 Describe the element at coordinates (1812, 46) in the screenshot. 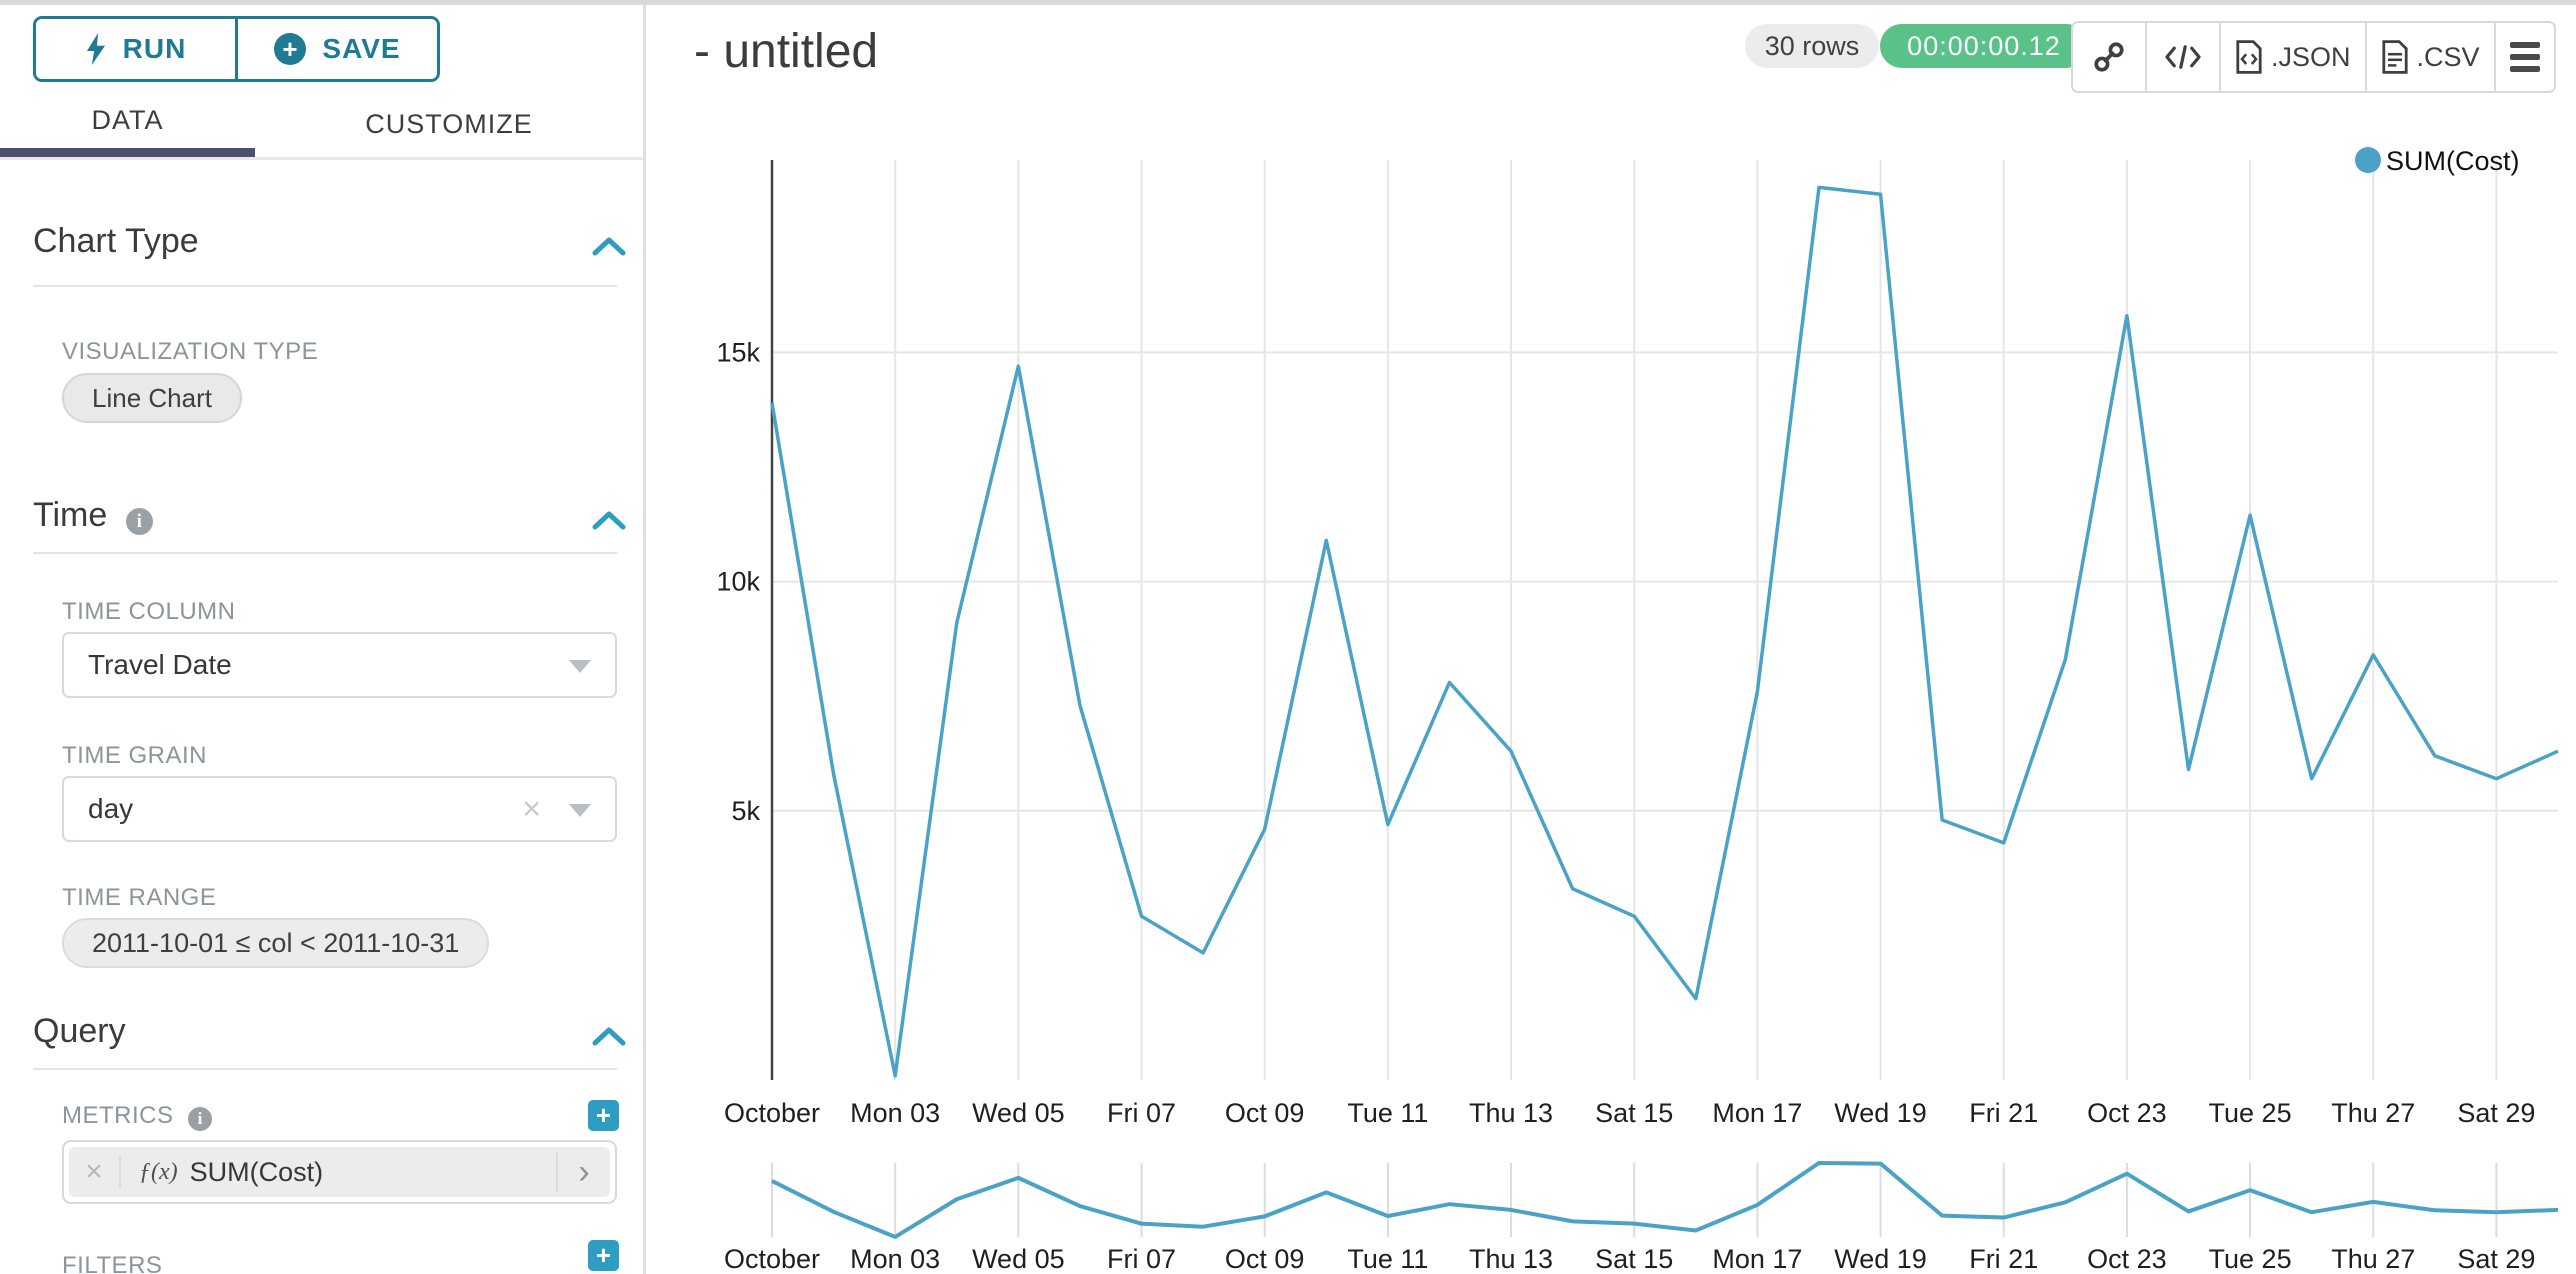

I see `row-count-badge: 30 rows` at that location.